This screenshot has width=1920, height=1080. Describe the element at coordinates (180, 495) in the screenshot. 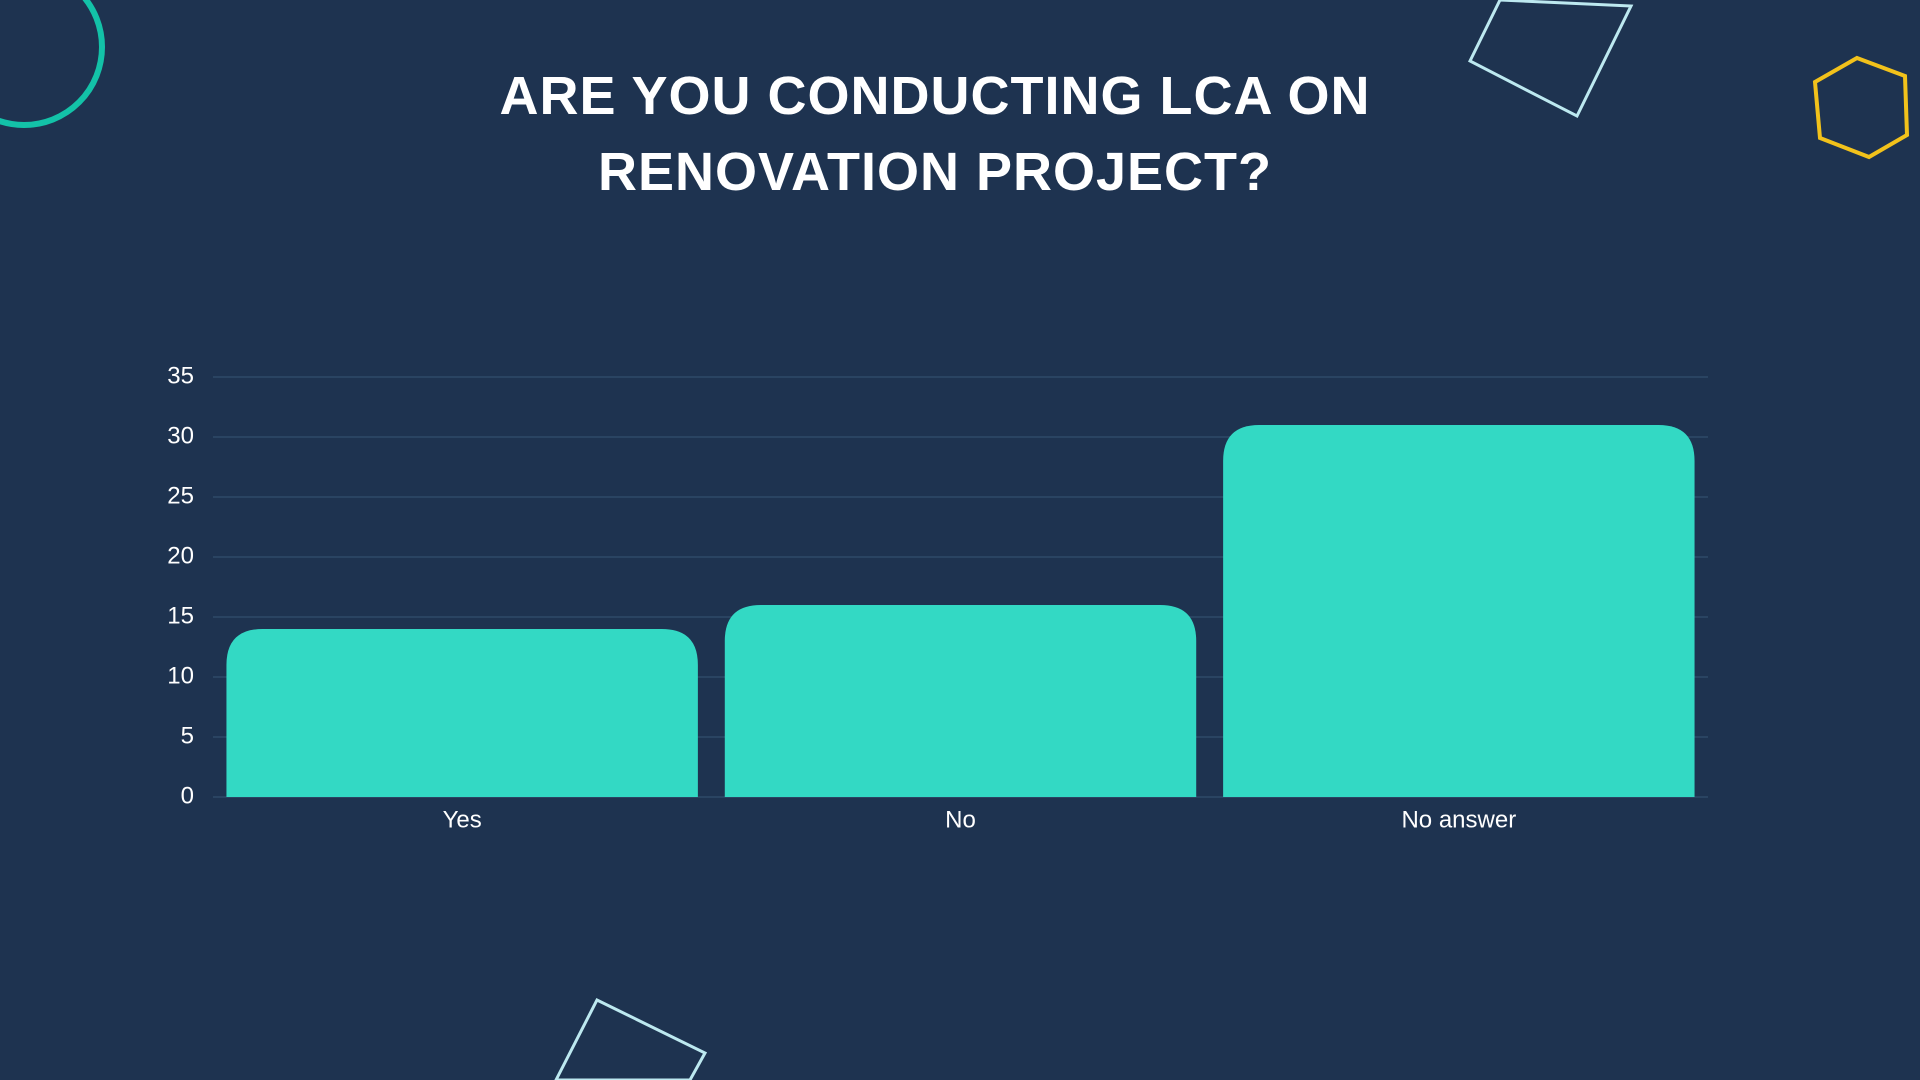

I see `y-tick-label: 25` at that location.